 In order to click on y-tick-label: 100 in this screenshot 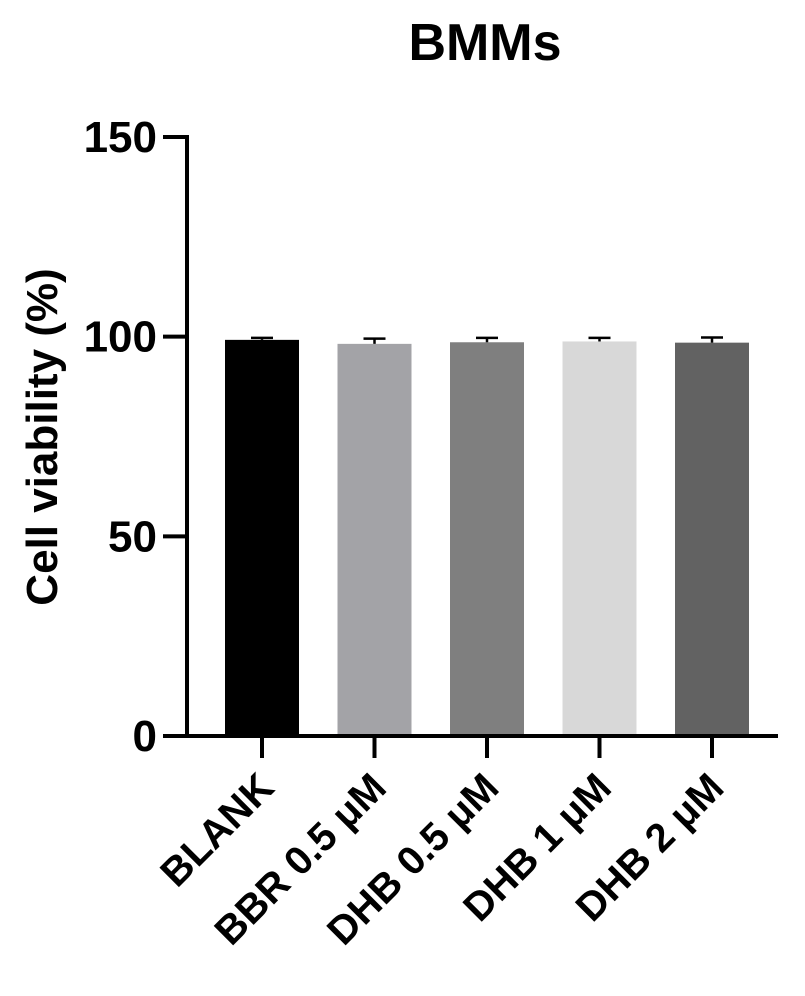, I will do `click(120, 337)`.